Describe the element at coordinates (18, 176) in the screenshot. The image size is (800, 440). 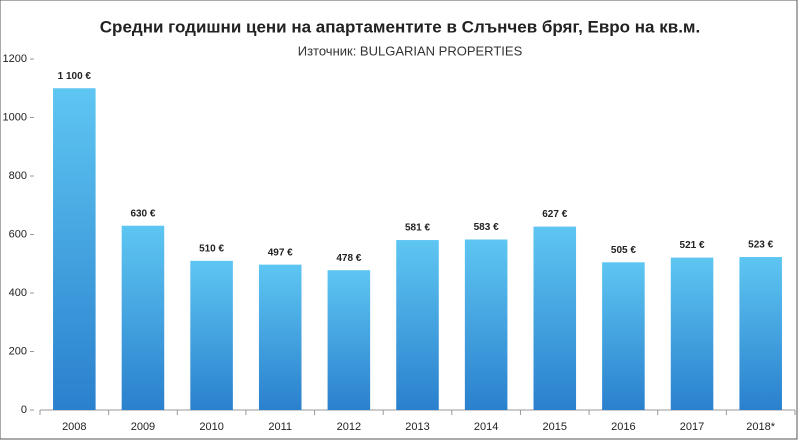
I see `y-tick-label: 800` at that location.